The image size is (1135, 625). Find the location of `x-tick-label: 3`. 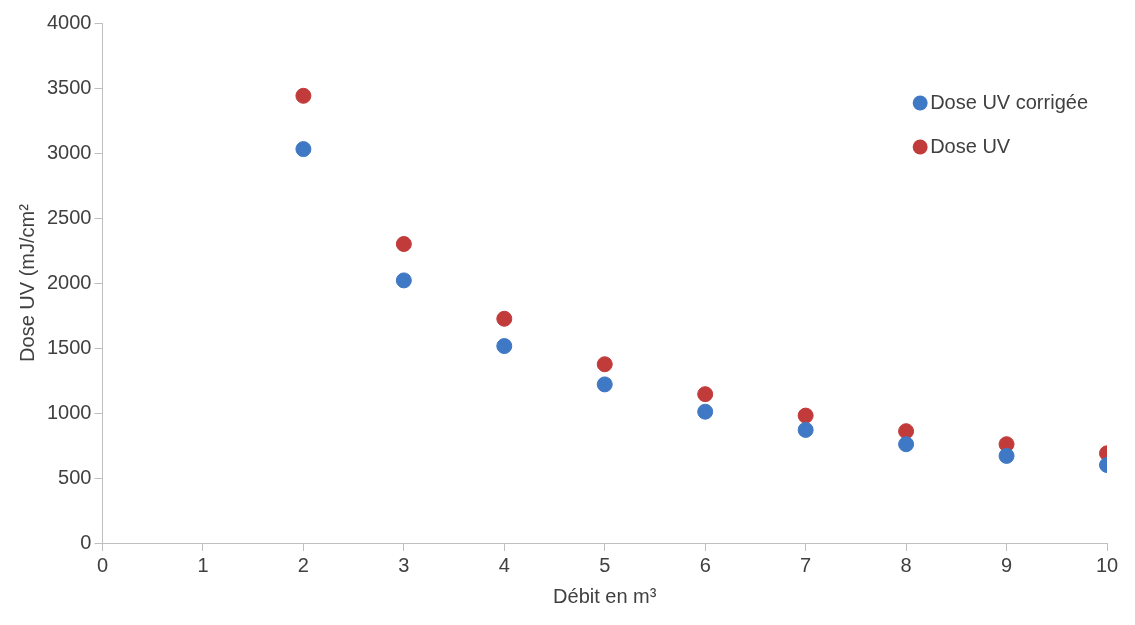

x-tick-label: 3 is located at coordinates (404, 564).